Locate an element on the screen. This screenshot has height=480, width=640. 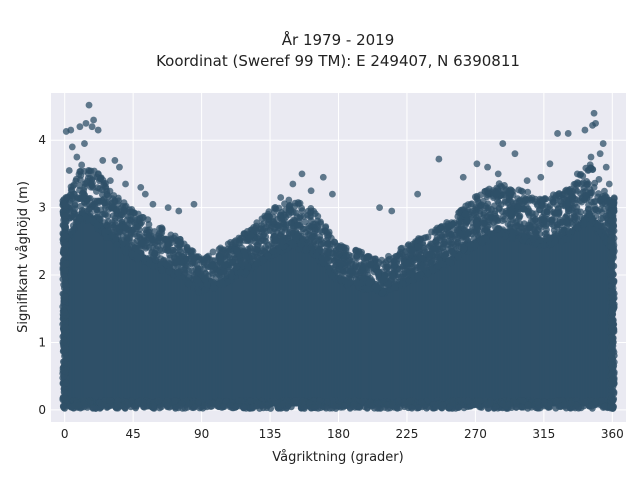
x-tick-labels: 0 45 90 135 180 225 270 315 360 is located at coordinates (342, 434).